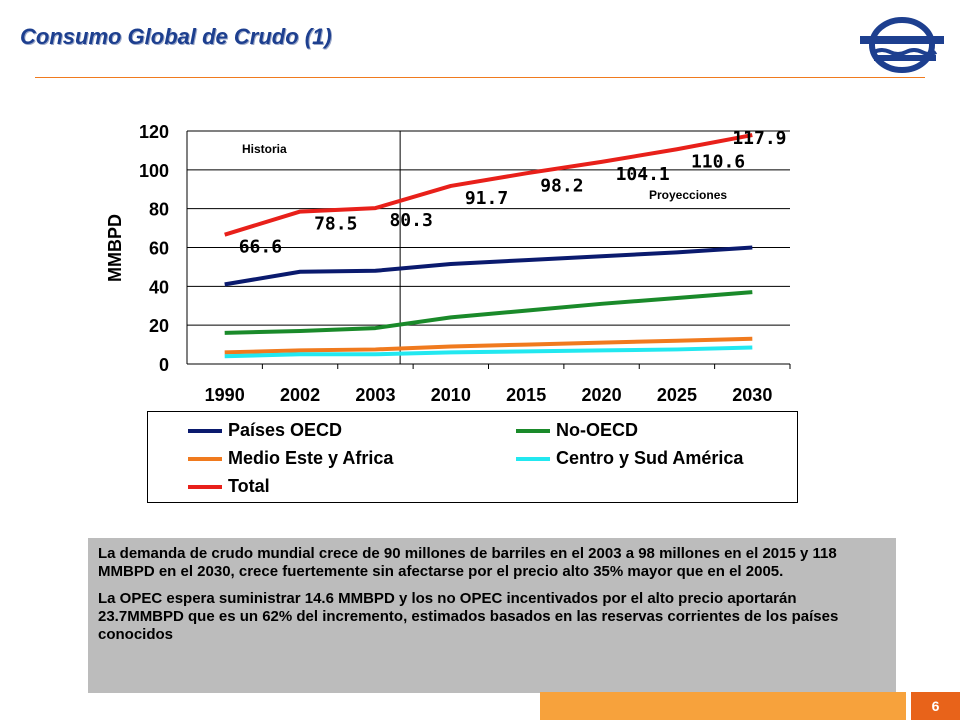 This screenshot has height=720, width=960. What do you see at coordinates (752, 395) in the screenshot?
I see `x-tick-label: 2030` at bounding box center [752, 395].